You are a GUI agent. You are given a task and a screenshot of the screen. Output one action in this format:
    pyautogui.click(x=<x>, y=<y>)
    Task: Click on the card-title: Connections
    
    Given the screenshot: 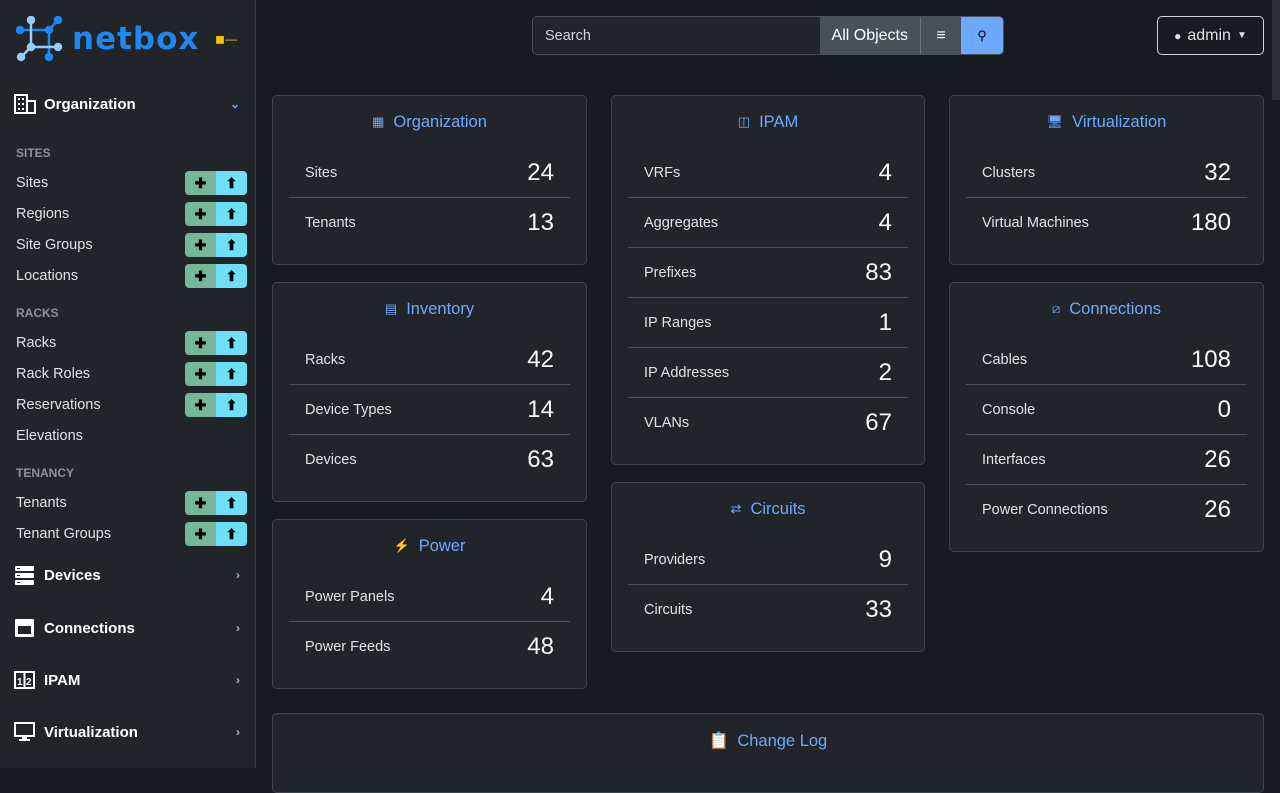 What is the action you would take?
    pyautogui.click(x=1115, y=308)
    